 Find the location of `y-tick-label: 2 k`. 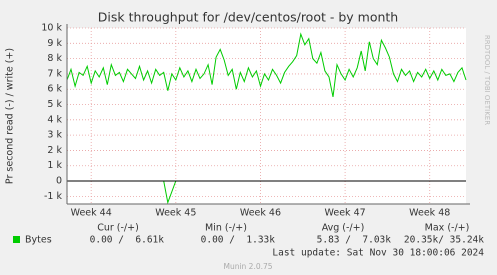

y-tick-label: 2 k is located at coordinates (54, 150).